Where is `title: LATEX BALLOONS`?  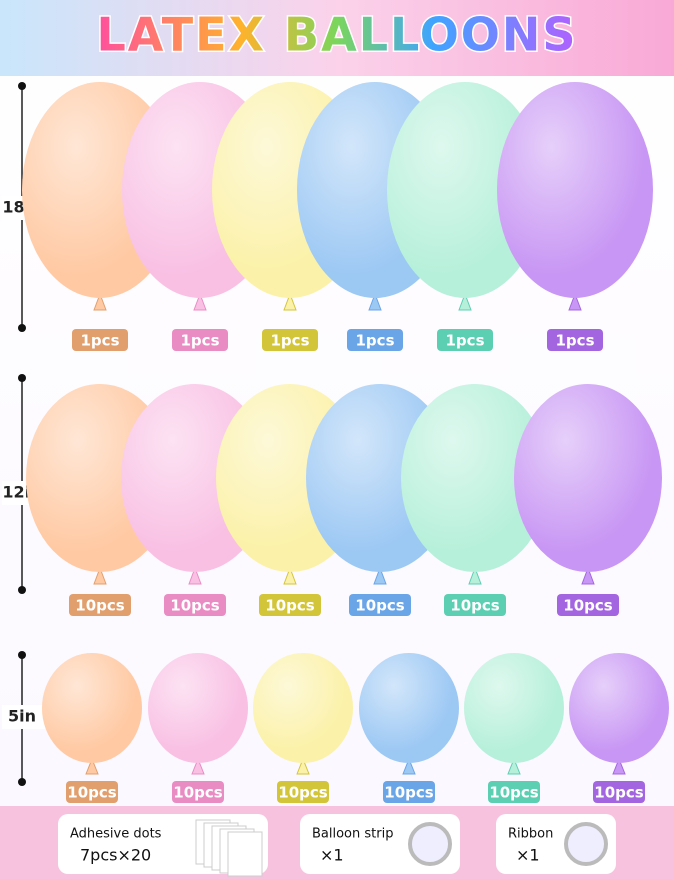
title: LATEX BALLOONS is located at coordinates (336, 35).